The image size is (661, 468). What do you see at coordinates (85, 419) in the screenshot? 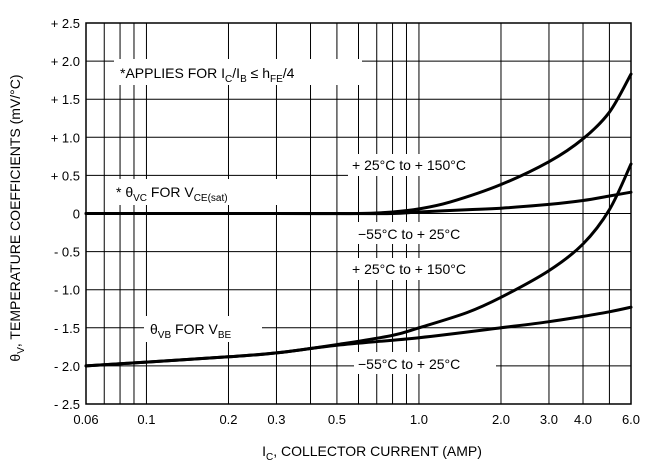
I see `x-tick-label: 0.06` at bounding box center [85, 419].